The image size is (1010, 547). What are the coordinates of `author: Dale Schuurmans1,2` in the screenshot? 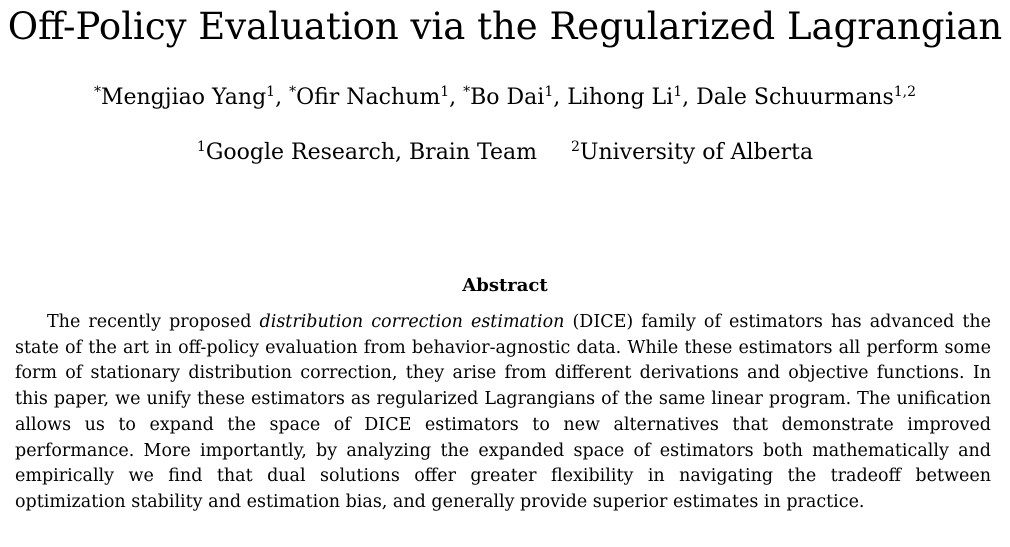 It's located at (806, 97).